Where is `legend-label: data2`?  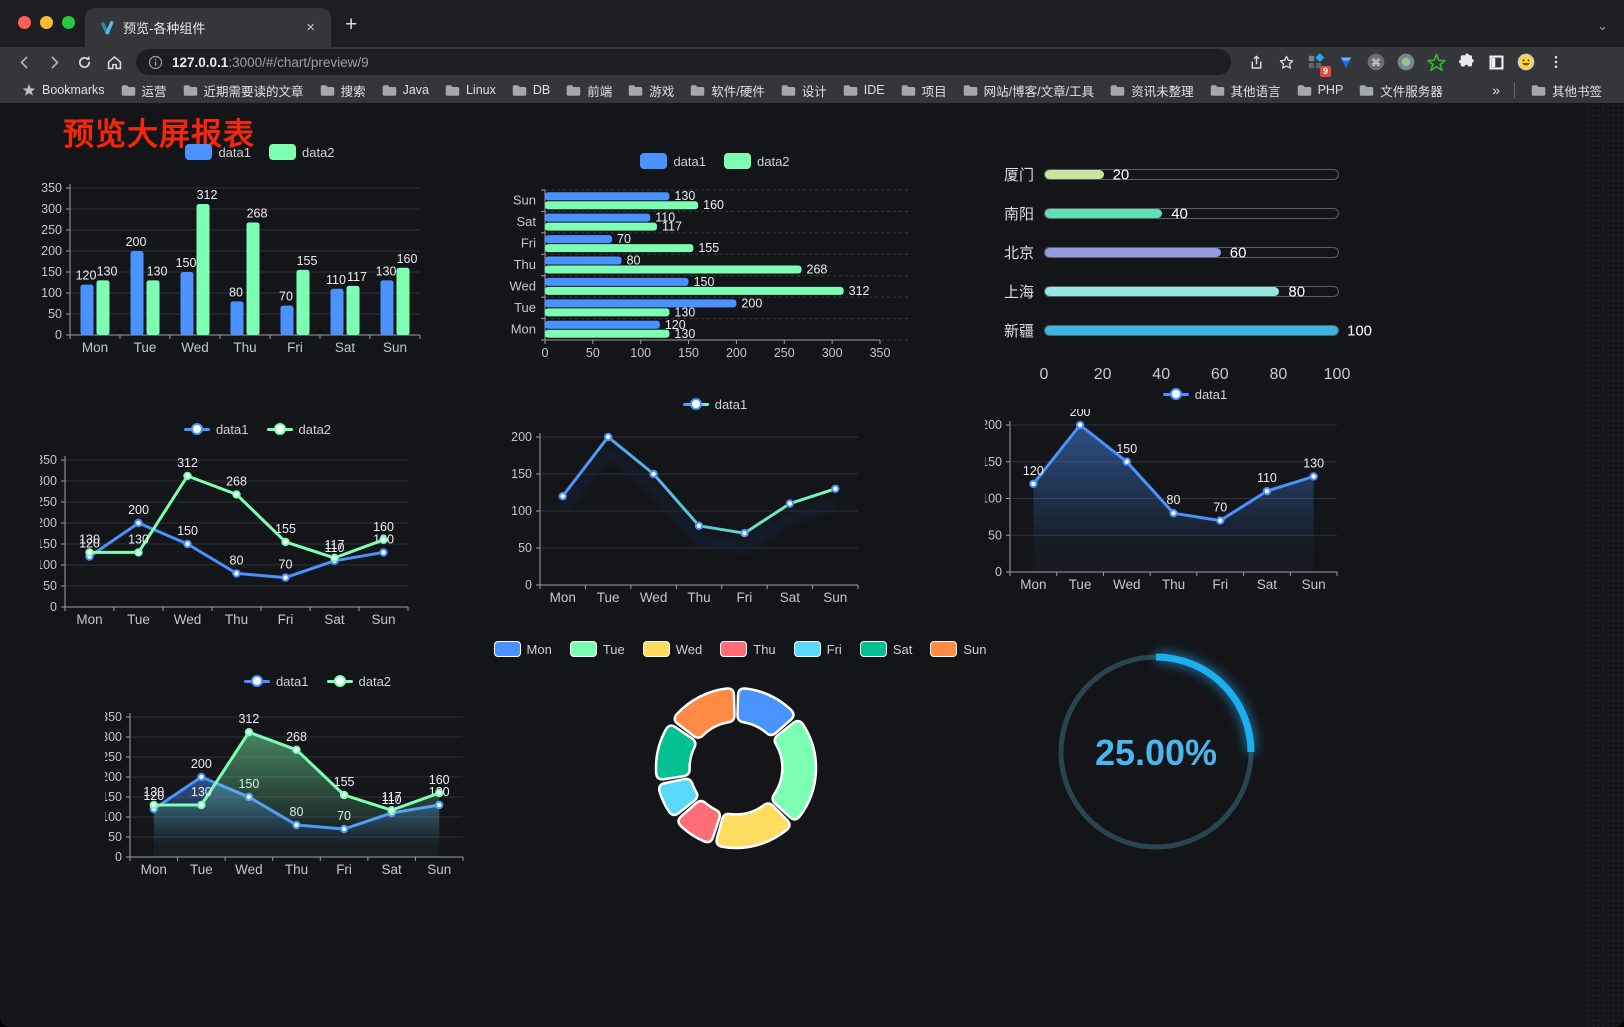 legend-label: data2 is located at coordinates (318, 152).